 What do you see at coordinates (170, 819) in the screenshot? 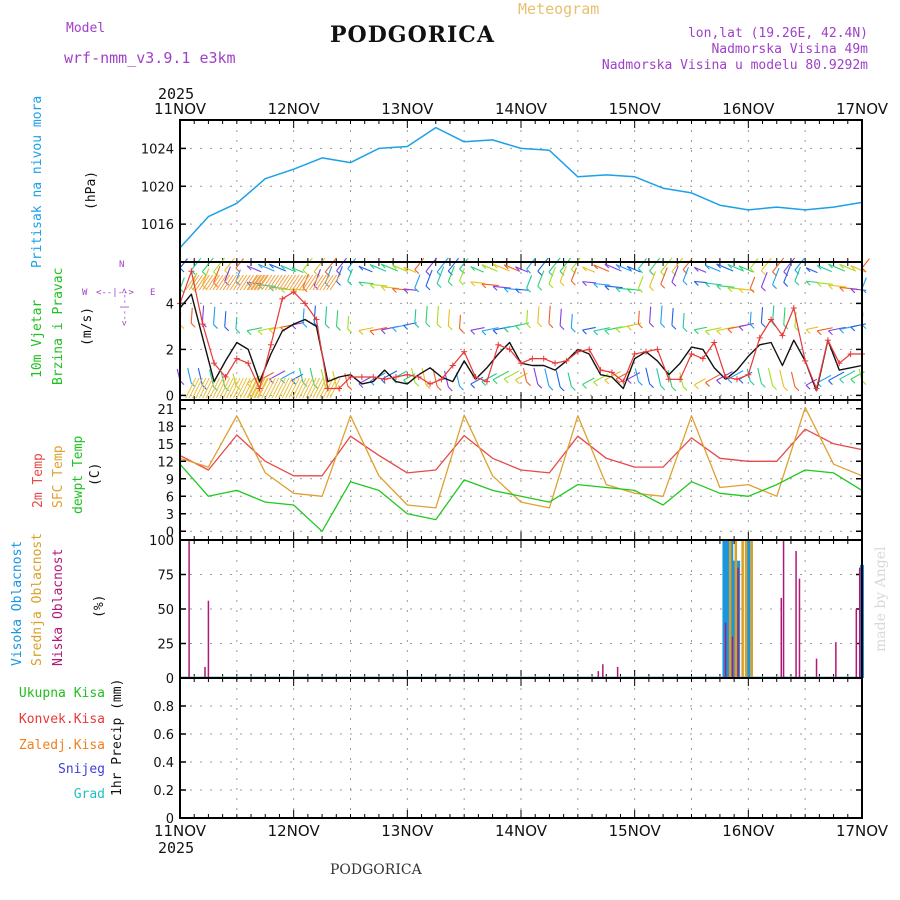
I see `y-tick-label: 0` at bounding box center [170, 819].